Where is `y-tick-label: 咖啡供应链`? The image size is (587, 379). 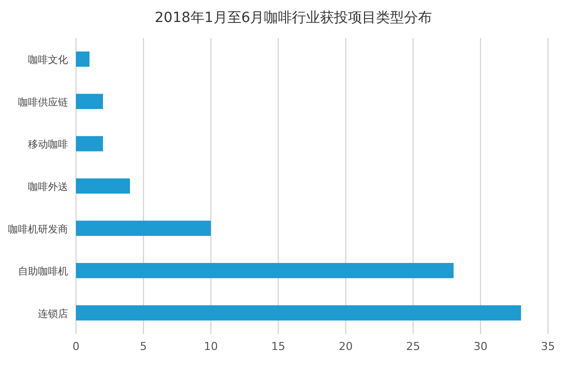 y-tick-label: 咖啡供应链 is located at coordinates (43, 102).